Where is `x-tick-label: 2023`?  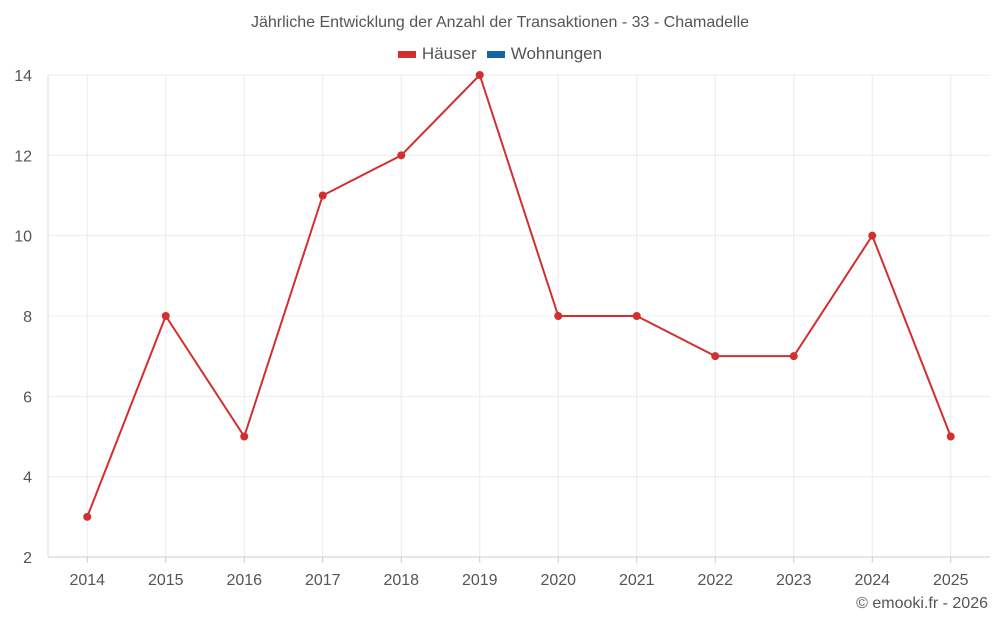
x-tick-label: 2023 is located at coordinates (794, 580).